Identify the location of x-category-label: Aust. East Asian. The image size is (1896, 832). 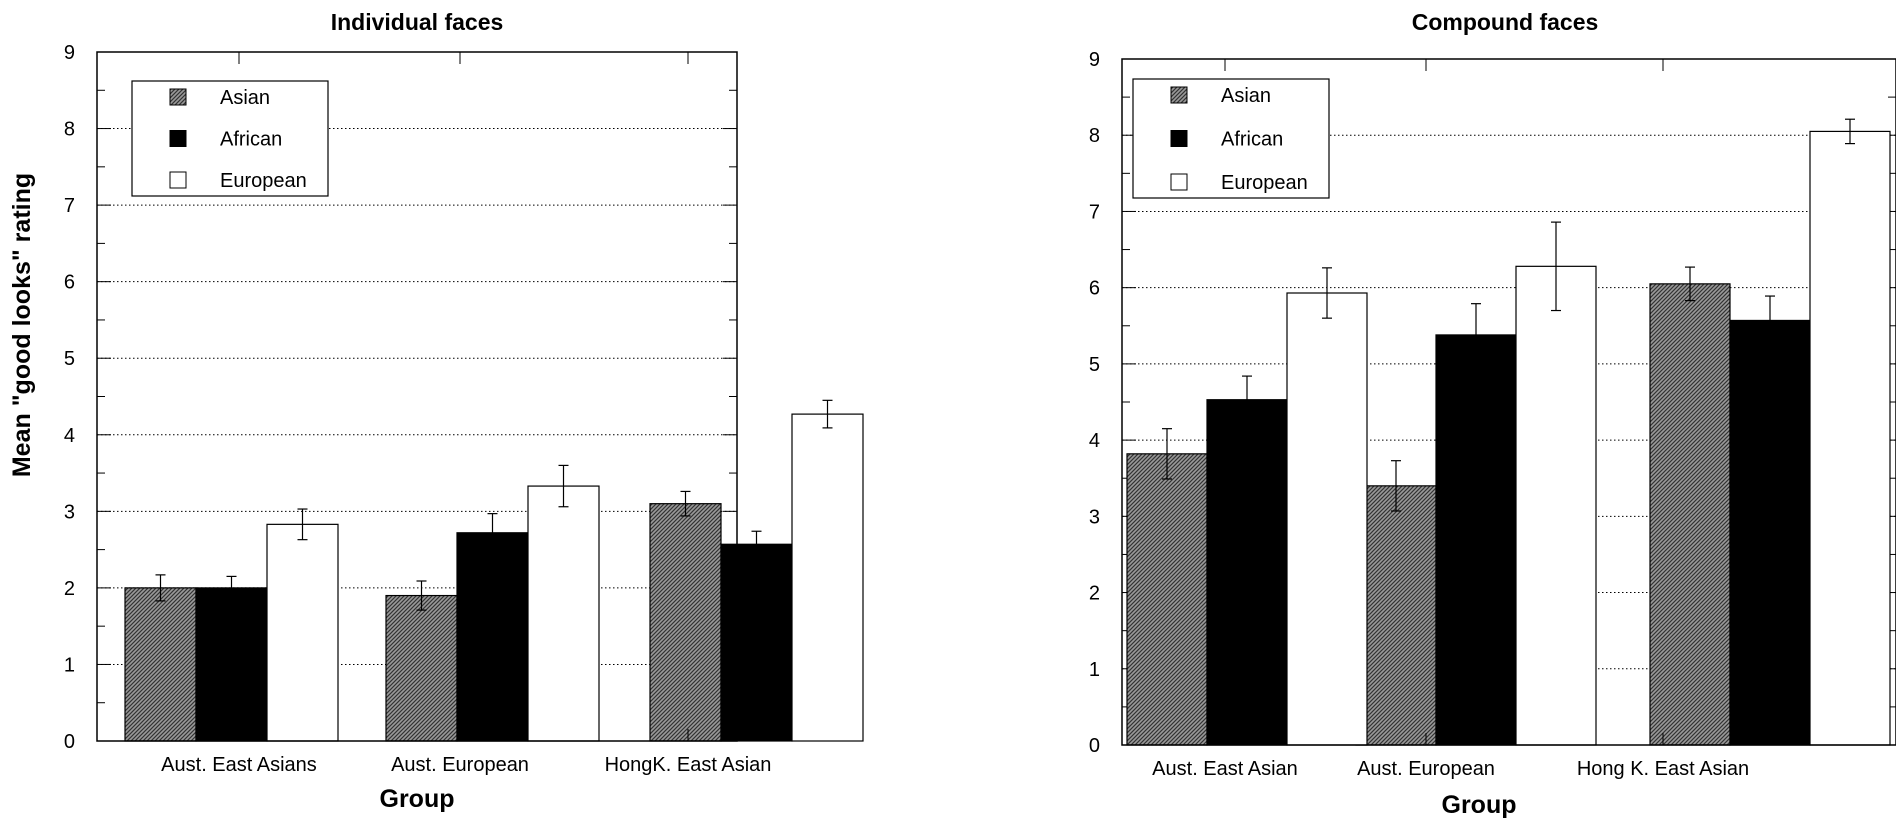
(1225, 769).